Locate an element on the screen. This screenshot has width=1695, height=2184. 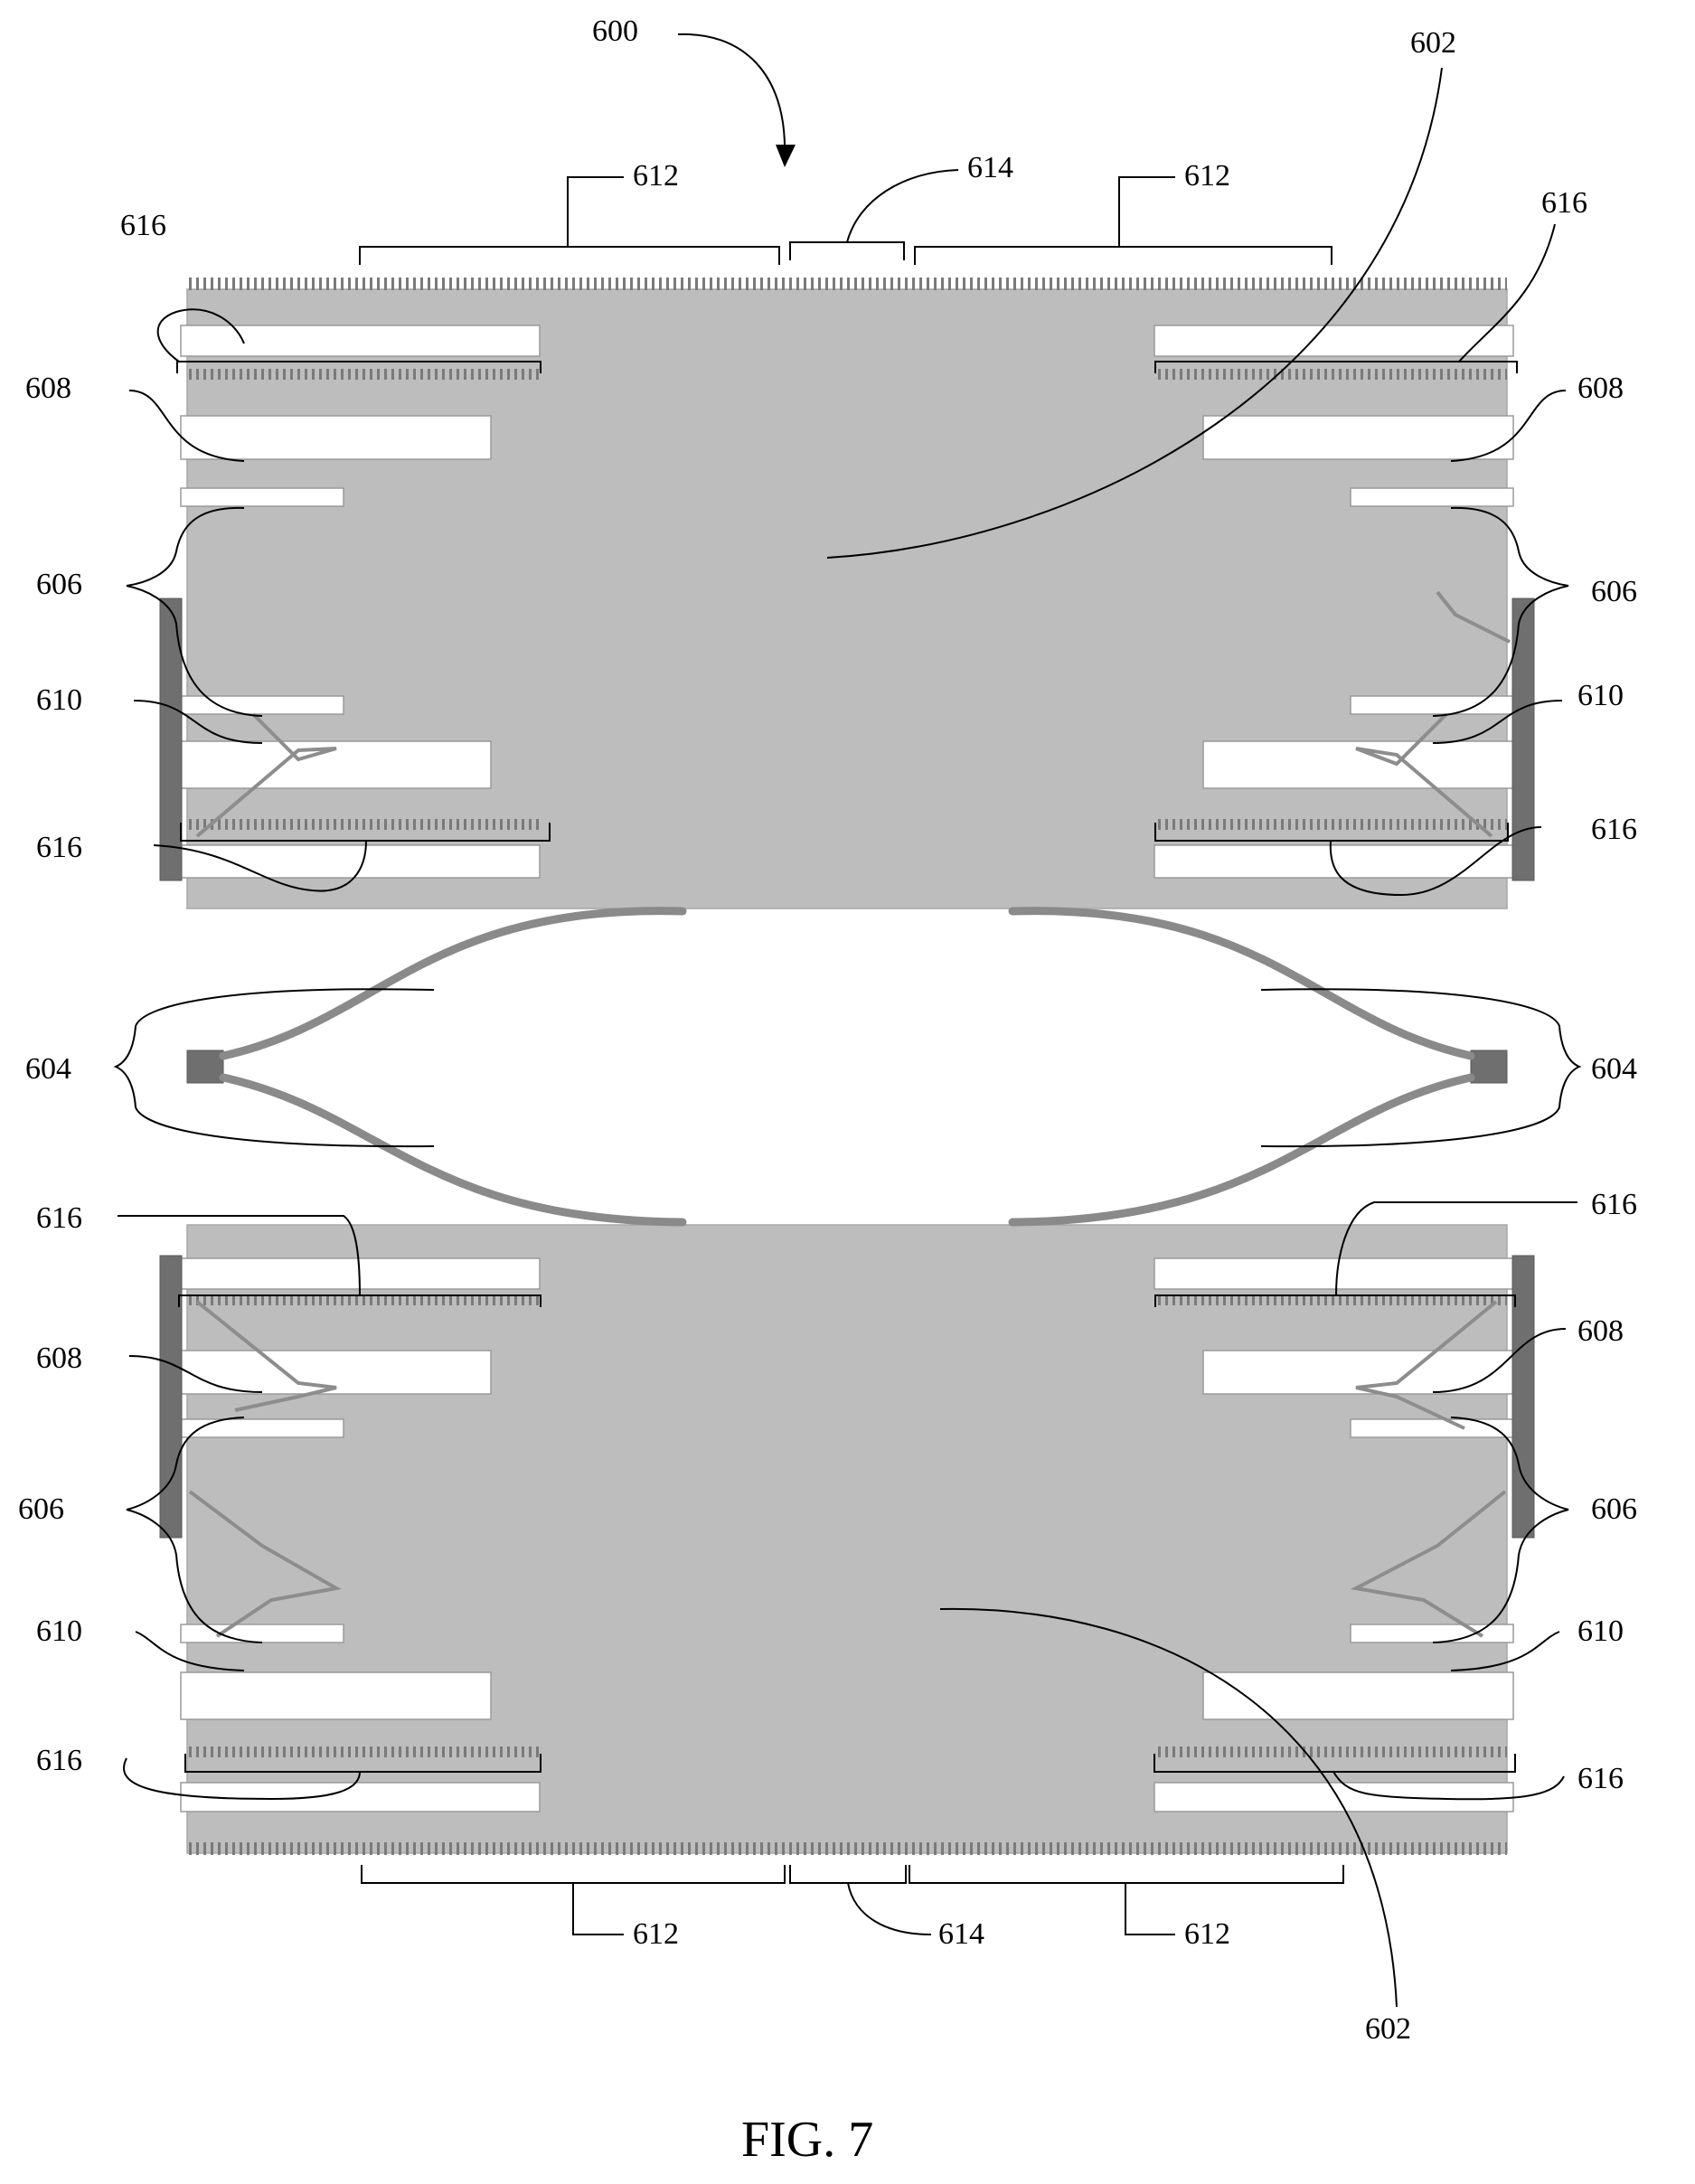
slot-tr-616b is located at coordinates (1334, 861).